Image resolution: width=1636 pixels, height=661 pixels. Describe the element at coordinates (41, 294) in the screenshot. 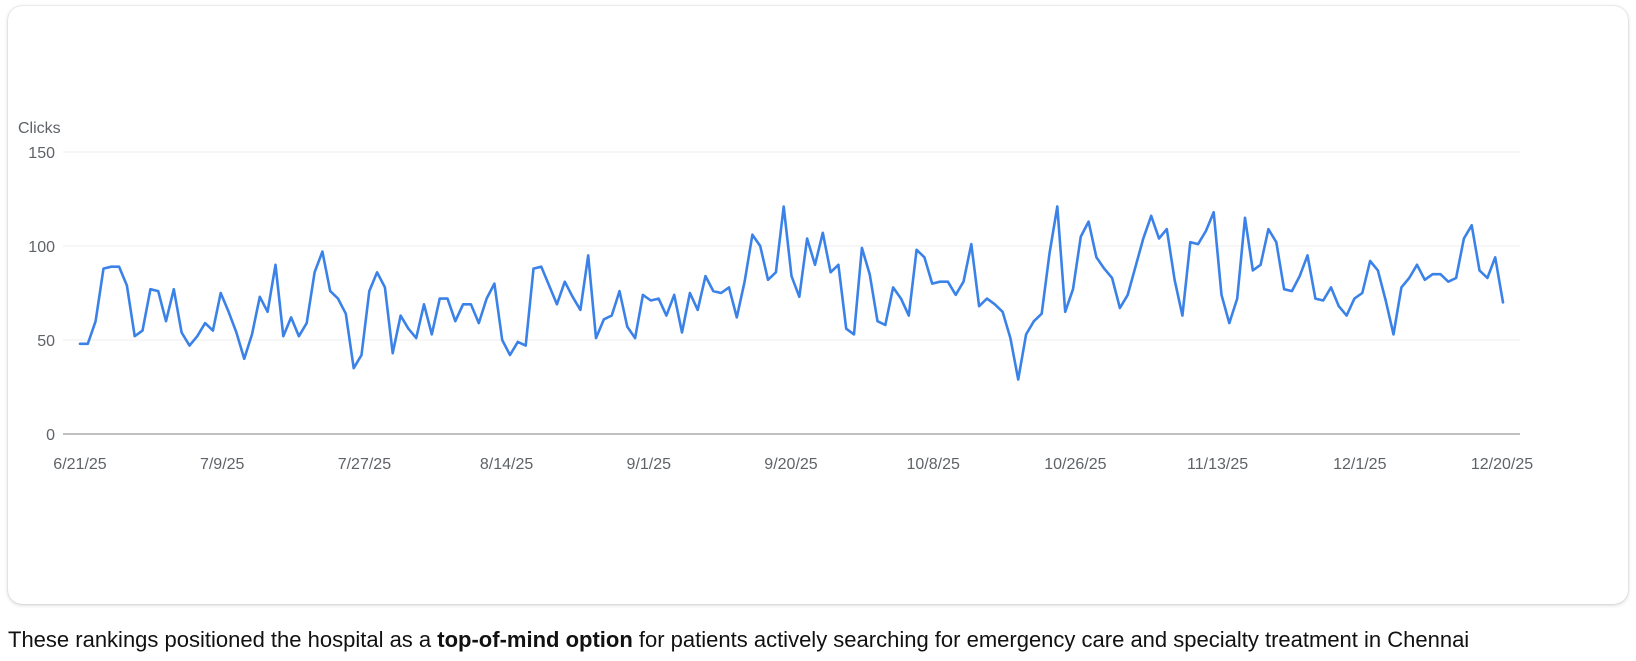

I see `y-tick-labels: 0 50 100 150` at that location.